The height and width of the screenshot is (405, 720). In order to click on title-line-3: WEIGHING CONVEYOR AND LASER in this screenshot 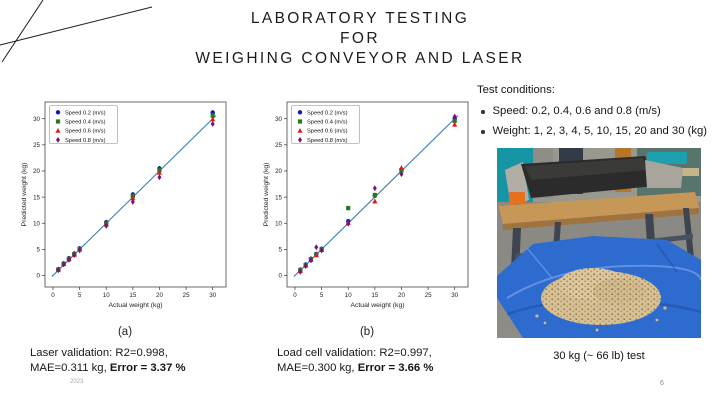, I will do `click(360, 58)`.